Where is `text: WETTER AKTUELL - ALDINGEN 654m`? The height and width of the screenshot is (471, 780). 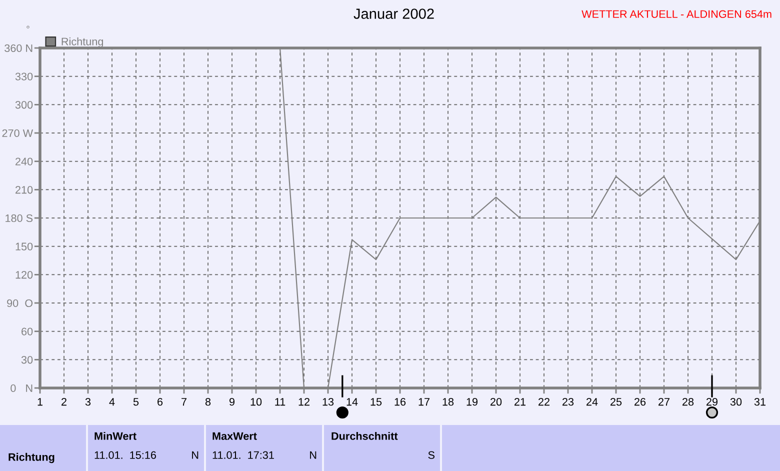 text: WETTER AKTUELL - ALDINGEN 654m is located at coordinates (677, 14).